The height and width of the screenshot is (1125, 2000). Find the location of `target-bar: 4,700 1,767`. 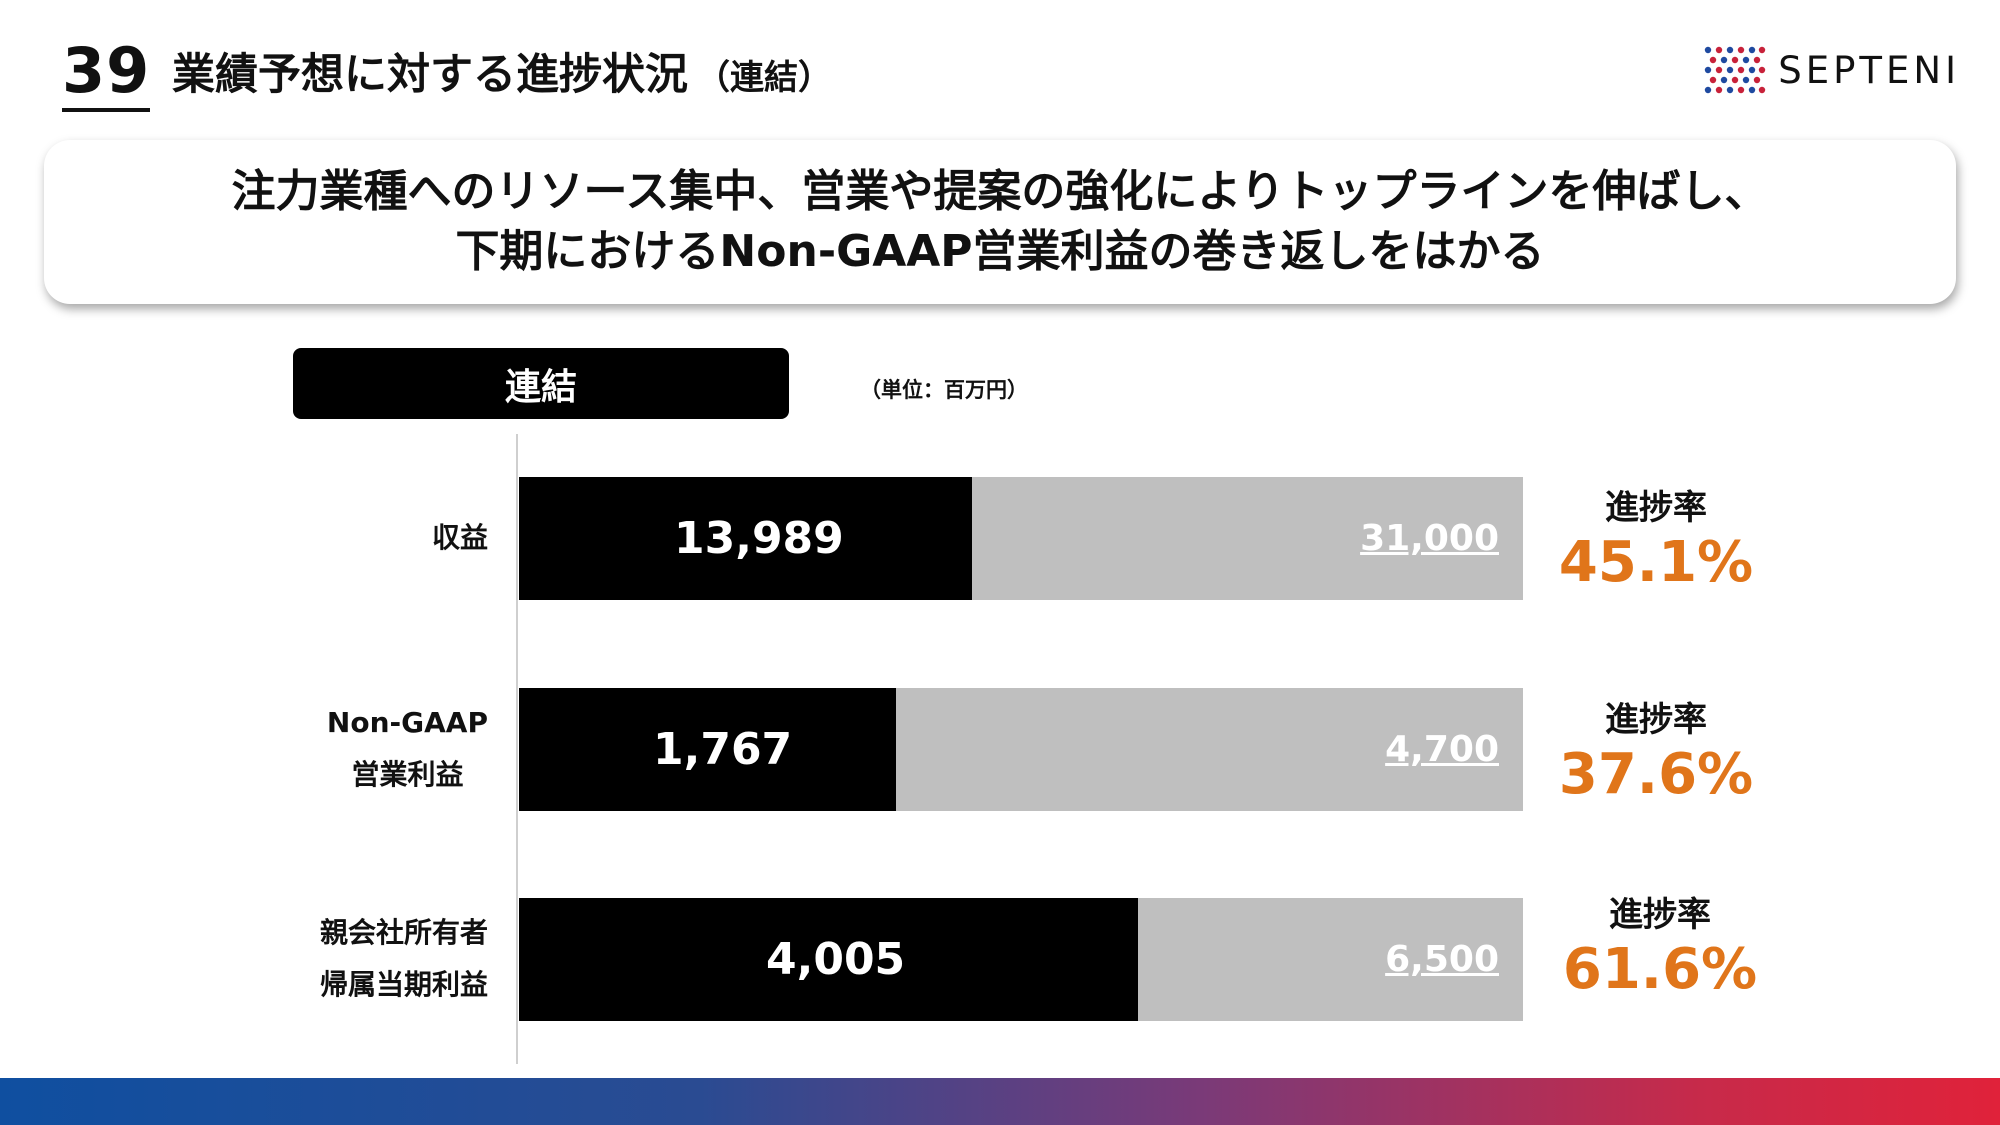

target-bar: 4,700 1,767 is located at coordinates (1021, 749).